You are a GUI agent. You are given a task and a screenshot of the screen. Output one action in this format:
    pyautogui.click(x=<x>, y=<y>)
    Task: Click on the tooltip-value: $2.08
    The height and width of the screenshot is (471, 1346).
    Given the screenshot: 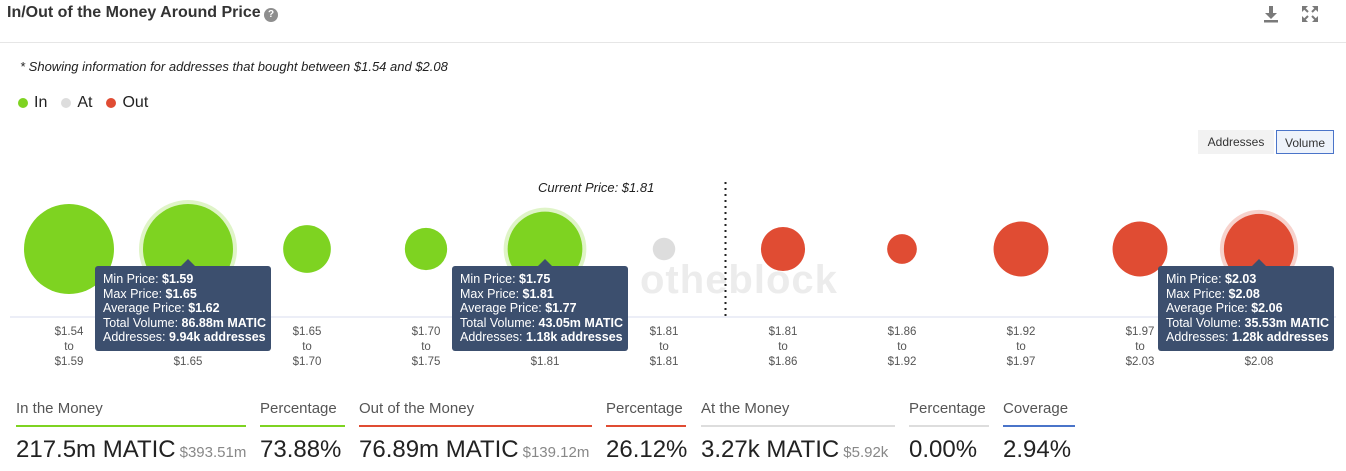 What is the action you would take?
    pyautogui.click(x=1244, y=293)
    